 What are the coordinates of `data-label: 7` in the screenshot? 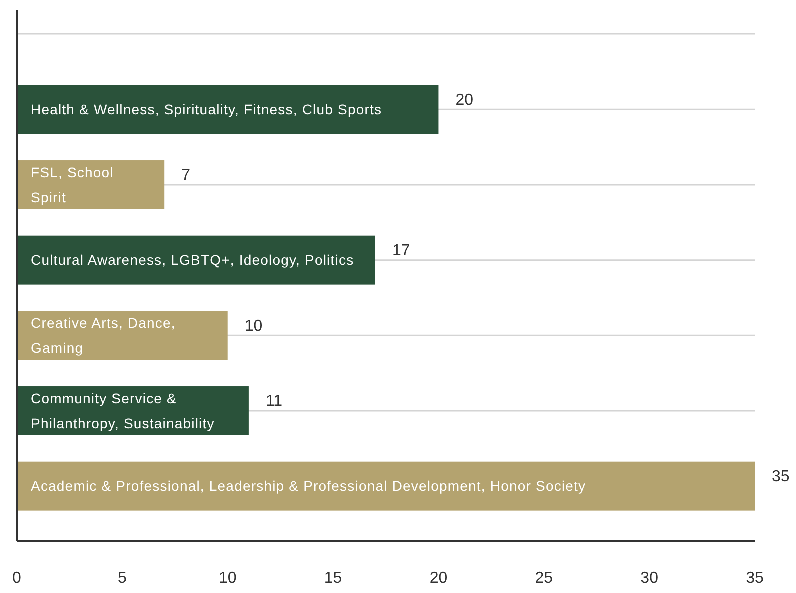 It's located at (186, 175).